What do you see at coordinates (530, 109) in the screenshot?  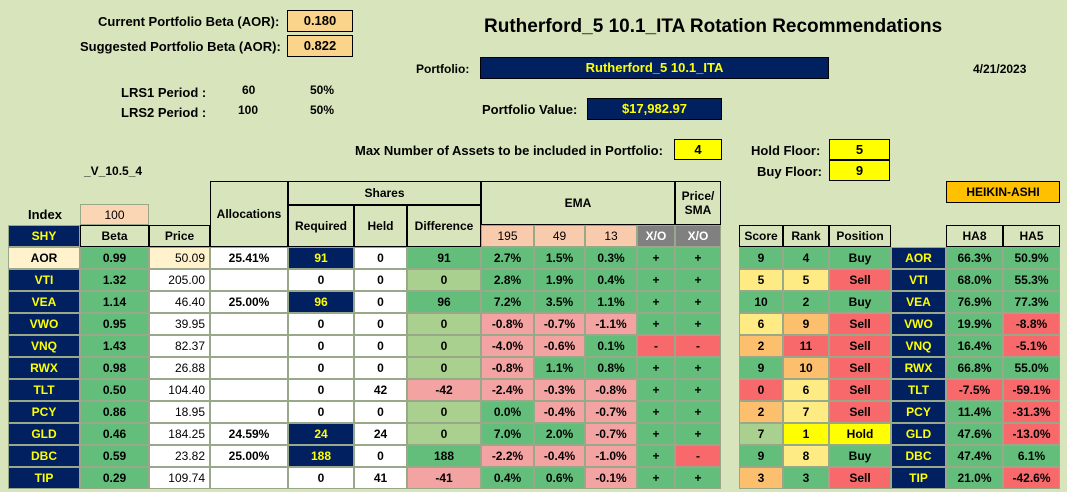 I see `portfolio-value-label: Portfolio Value:` at bounding box center [530, 109].